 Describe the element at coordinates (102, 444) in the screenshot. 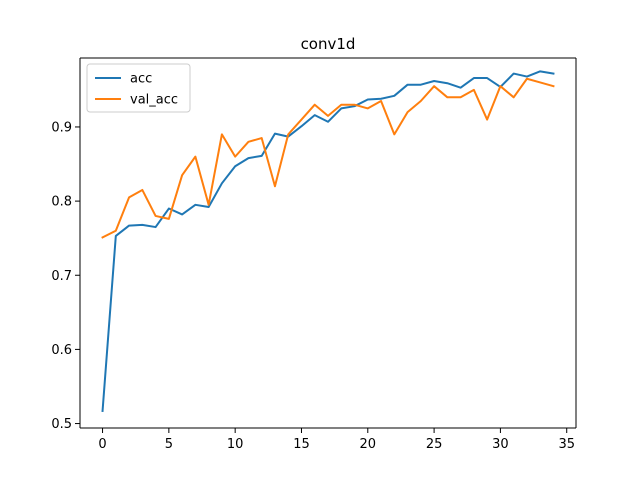

I see `x-tick-label: 0` at that location.